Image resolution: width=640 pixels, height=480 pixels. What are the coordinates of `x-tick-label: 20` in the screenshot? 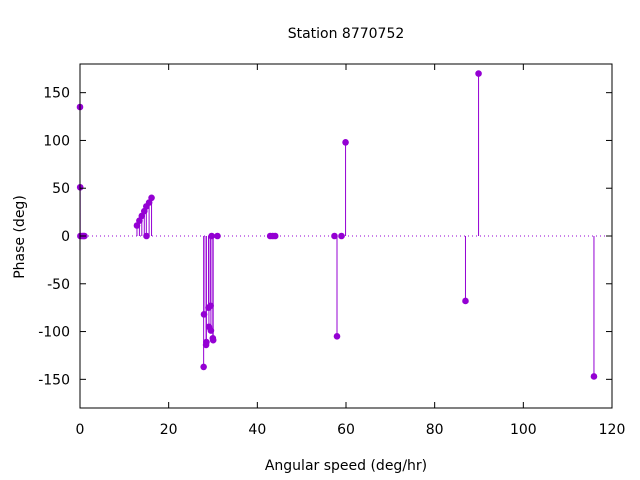 It's located at (169, 430).